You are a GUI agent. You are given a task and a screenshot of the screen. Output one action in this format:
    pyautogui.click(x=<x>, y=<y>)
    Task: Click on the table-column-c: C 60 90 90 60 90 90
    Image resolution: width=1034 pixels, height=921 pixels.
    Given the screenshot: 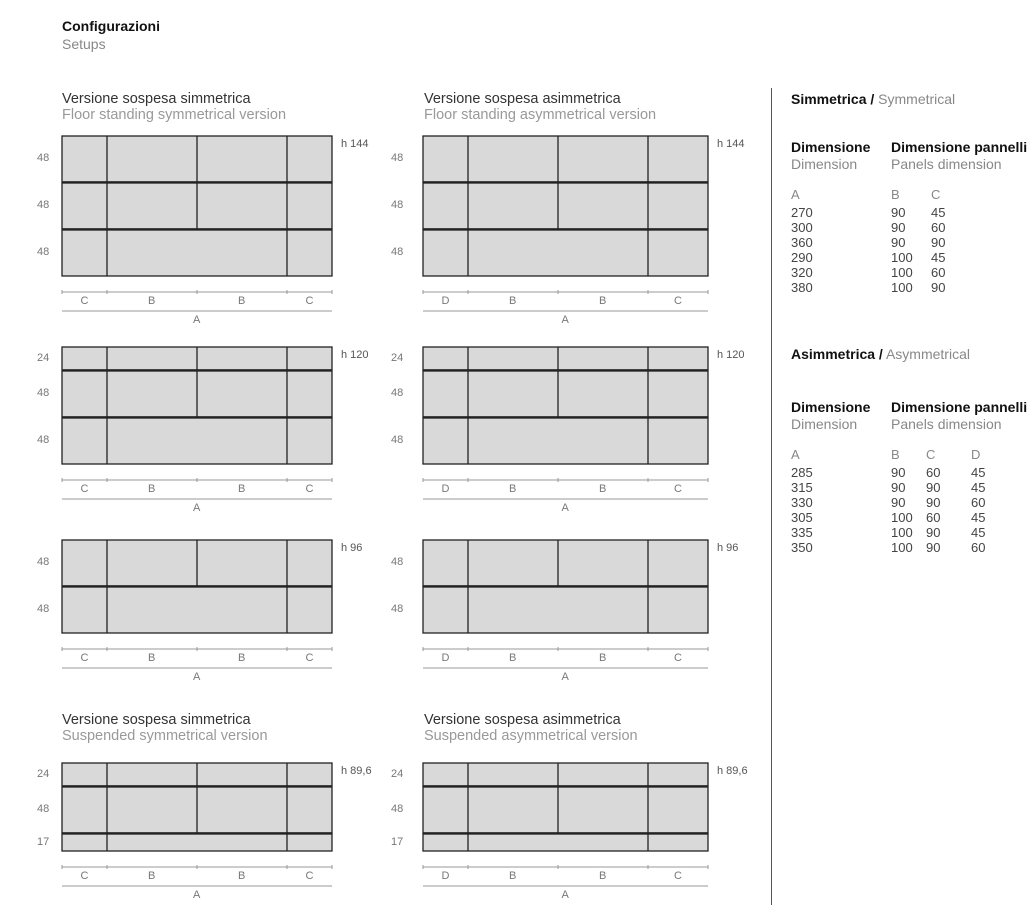 What is the action you would take?
    pyautogui.click(x=933, y=501)
    